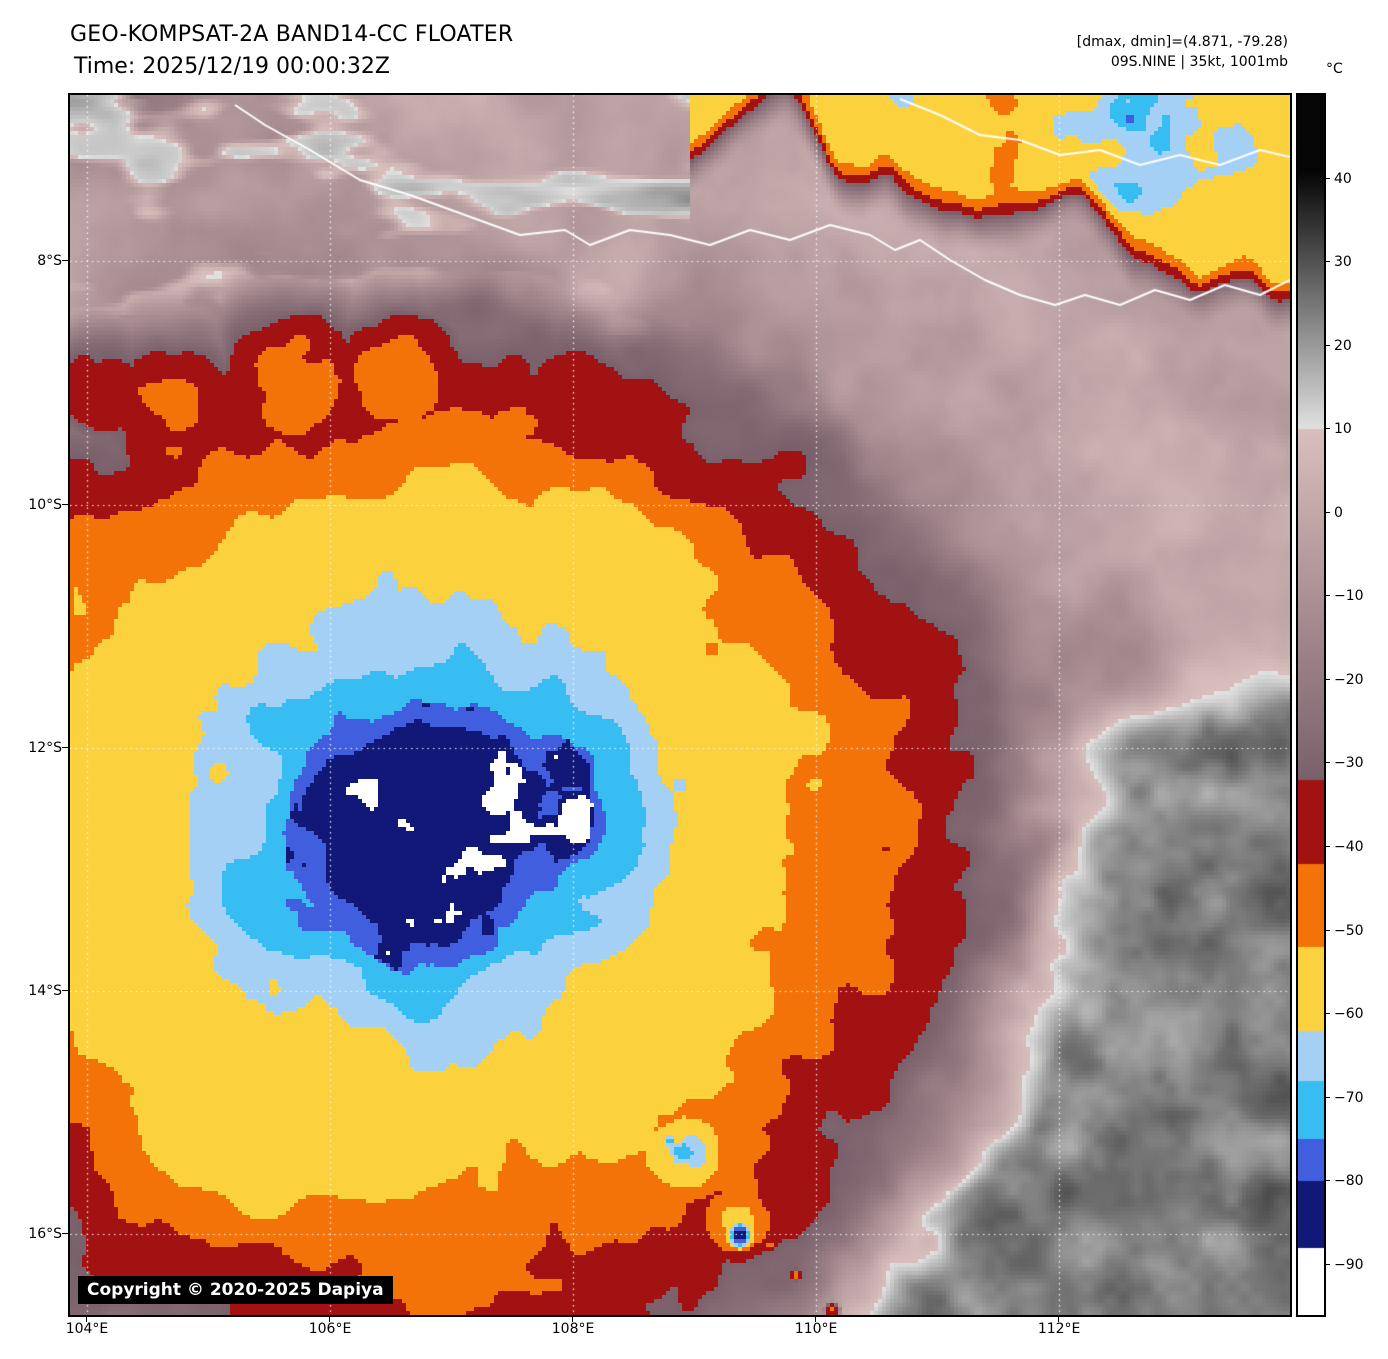 This screenshot has height=1359, width=1388. What do you see at coordinates (1343, 262) in the screenshot?
I see `colorbar-tick-label: 30` at bounding box center [1343, 262].